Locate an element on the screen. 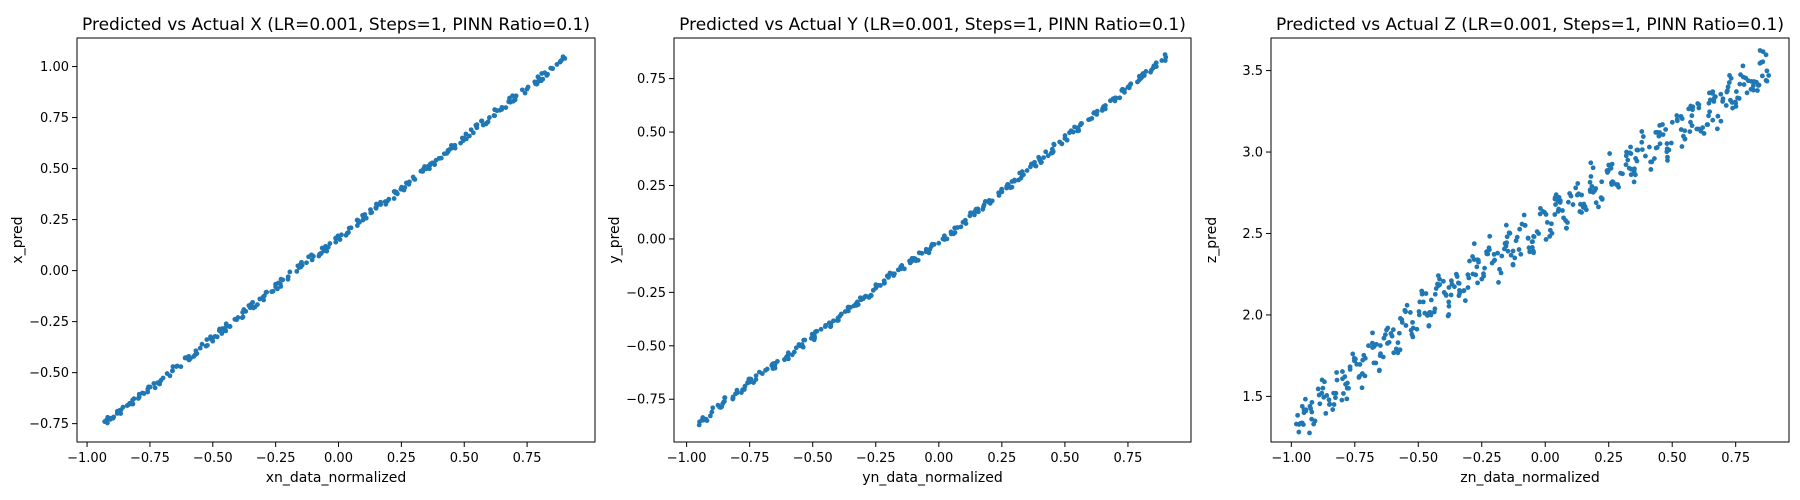 Image resolution: width=1800 pixels, height=500 pixels. y-tick-label: 2.0 is located at coordinates (1252, 315).